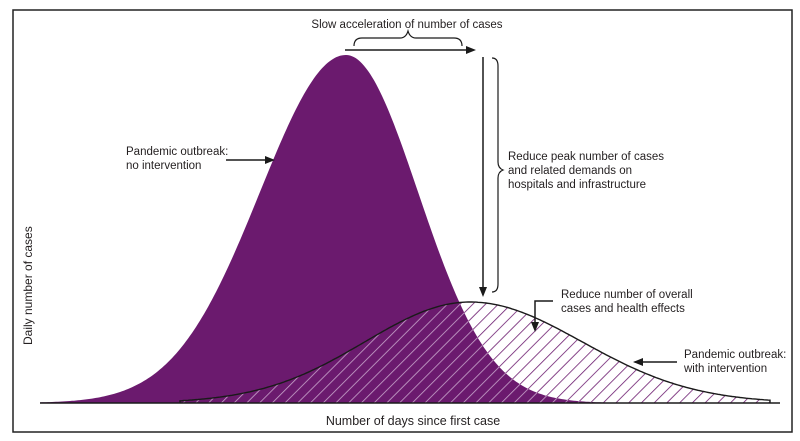 This screenshot has height=441, width=800. Describe the element at coordinates (483, 292) in the screenshot. I see `down-arrow-head` at that location.